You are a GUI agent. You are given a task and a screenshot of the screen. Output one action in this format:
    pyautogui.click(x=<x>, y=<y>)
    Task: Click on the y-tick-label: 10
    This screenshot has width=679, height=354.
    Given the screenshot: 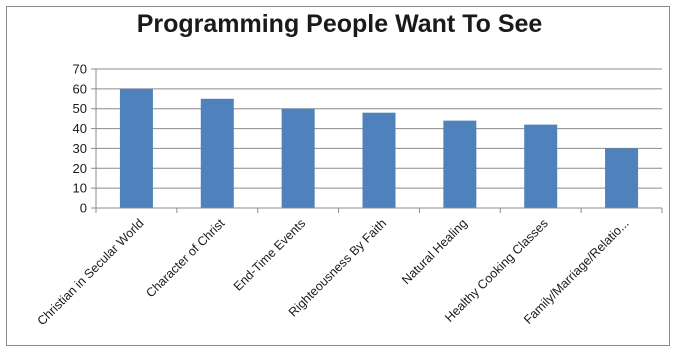 What is the action you would take?
    pyautogui.click(x=80, y=188)
    